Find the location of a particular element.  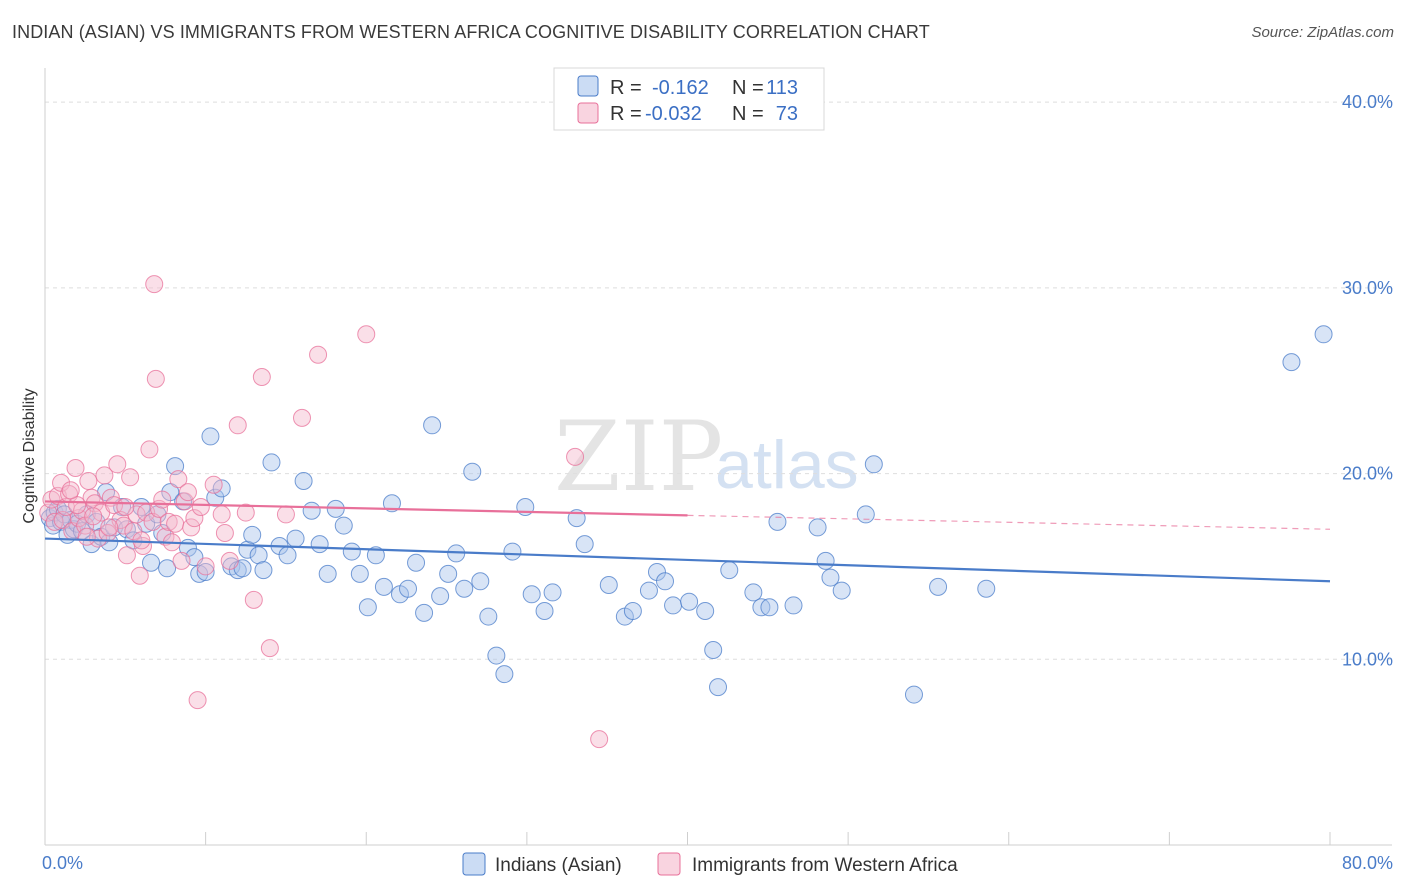

y-tick-label: 10.0% is located at coordinates (1367, 659).